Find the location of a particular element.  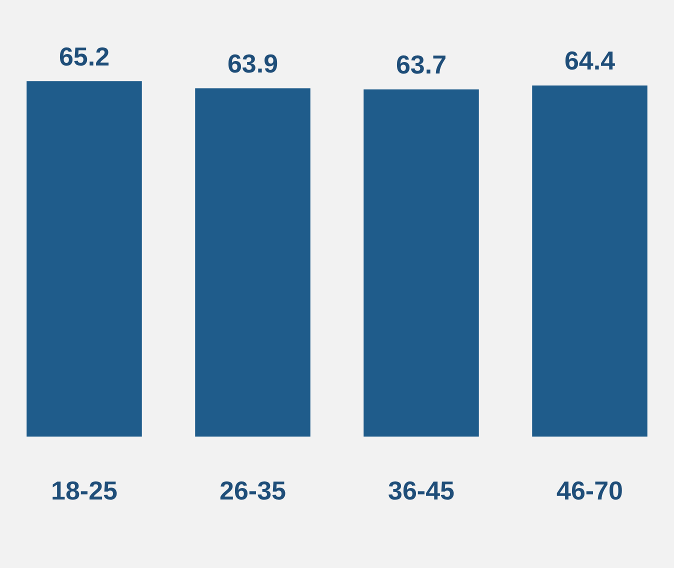

data-label: 64.4 is located at coordinates (590, 61).